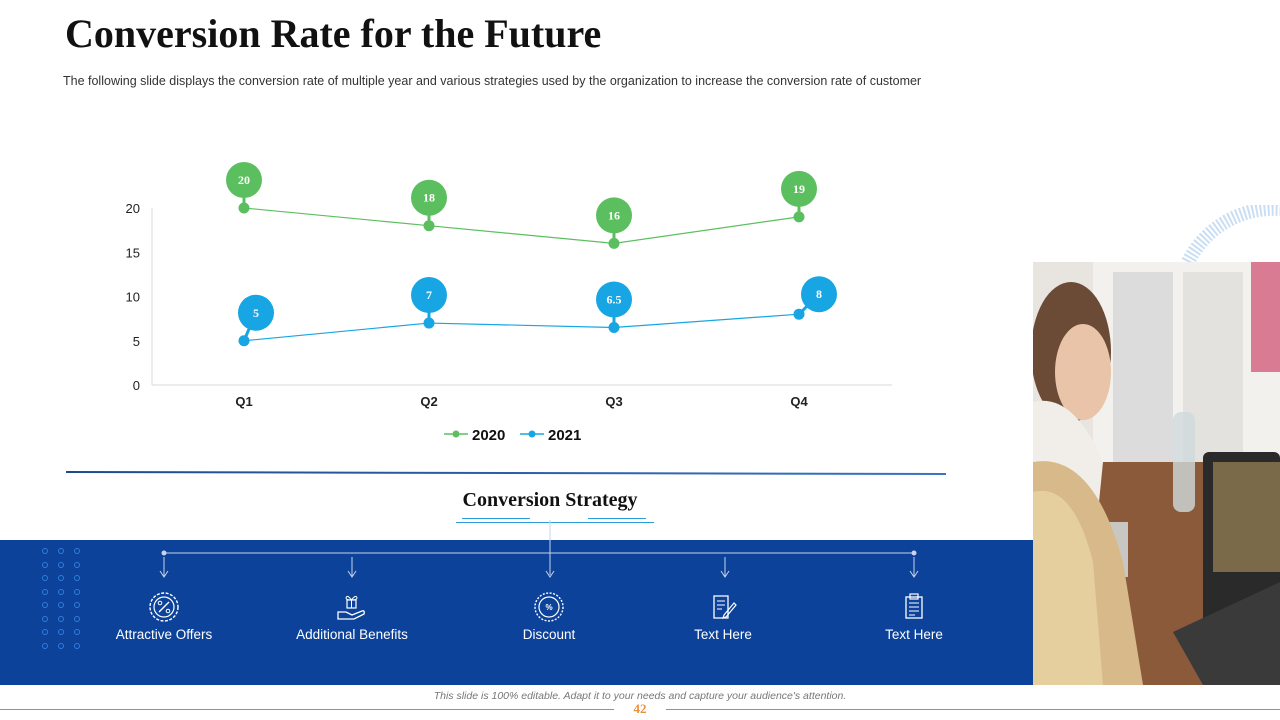 The width and height of the screenshot is (1280, 720). What do you see at coordinates (333, 33) in the screenshot?
I see `slide-title: Conversion Rate for the Future` at bounding box center [333, 33].